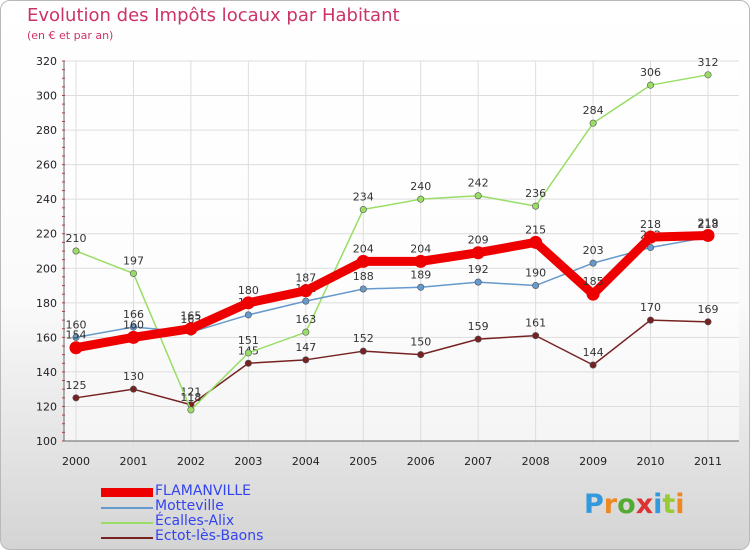 Image resolution: width=750 pixels, height=550 pixels. Describe the element at coordinates (535, 323) in the screenshot. I see `data-label: 161` at that location.